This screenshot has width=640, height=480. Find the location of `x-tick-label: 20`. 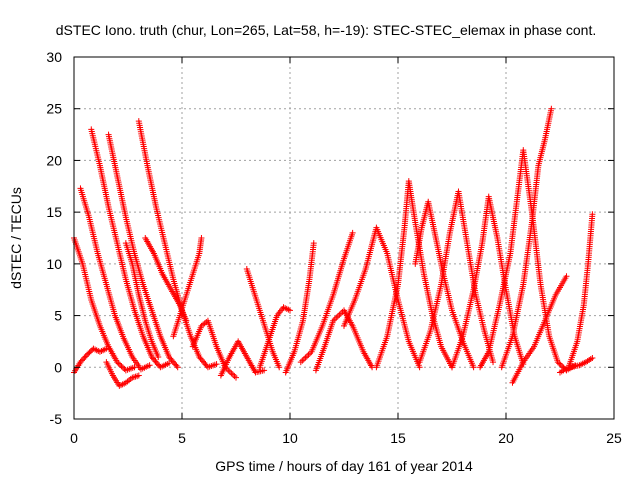

x-tick-label: 20 is located at coordinates (506, 438).